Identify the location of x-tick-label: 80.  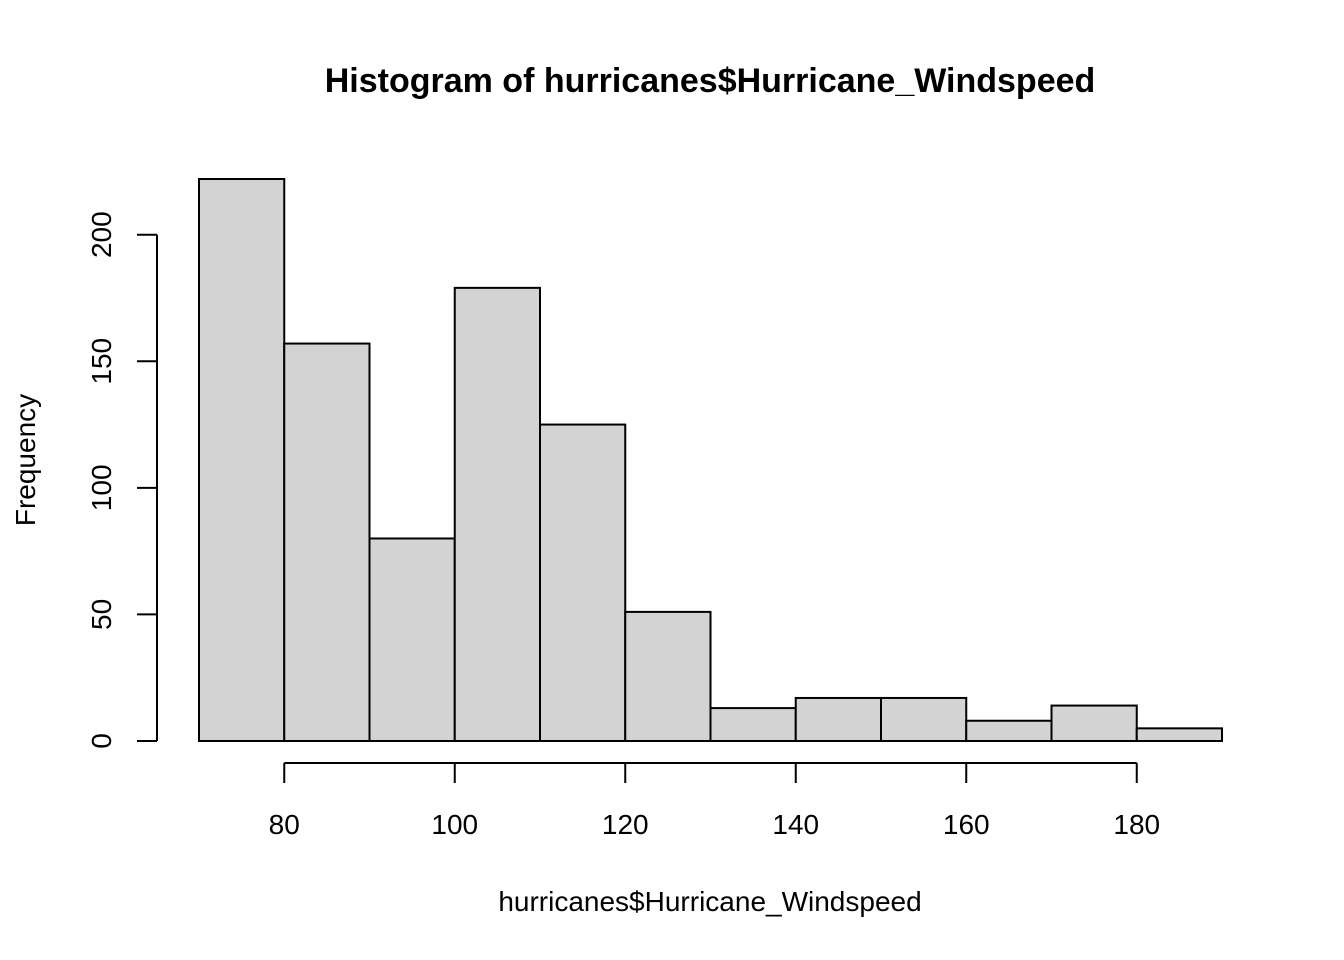
(284, 824).